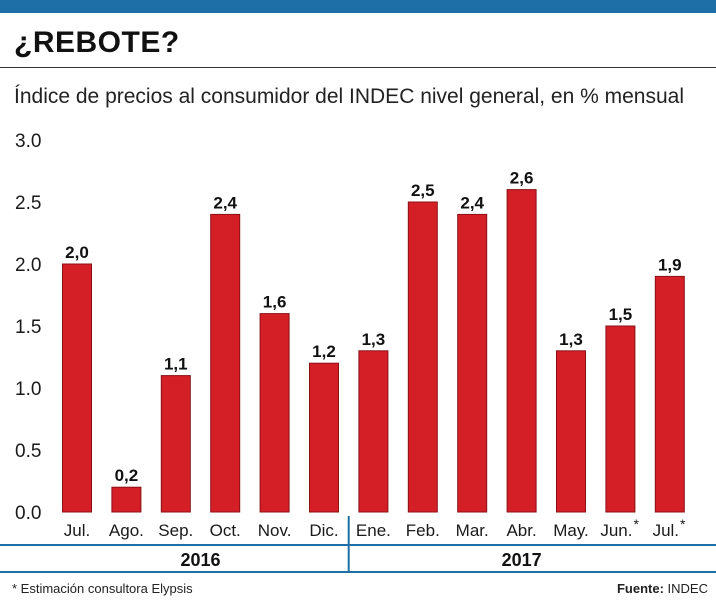  Describe the element at coordinates (275, 530) in the screenshot. I see `x-tick-label: Nov.` at that location.